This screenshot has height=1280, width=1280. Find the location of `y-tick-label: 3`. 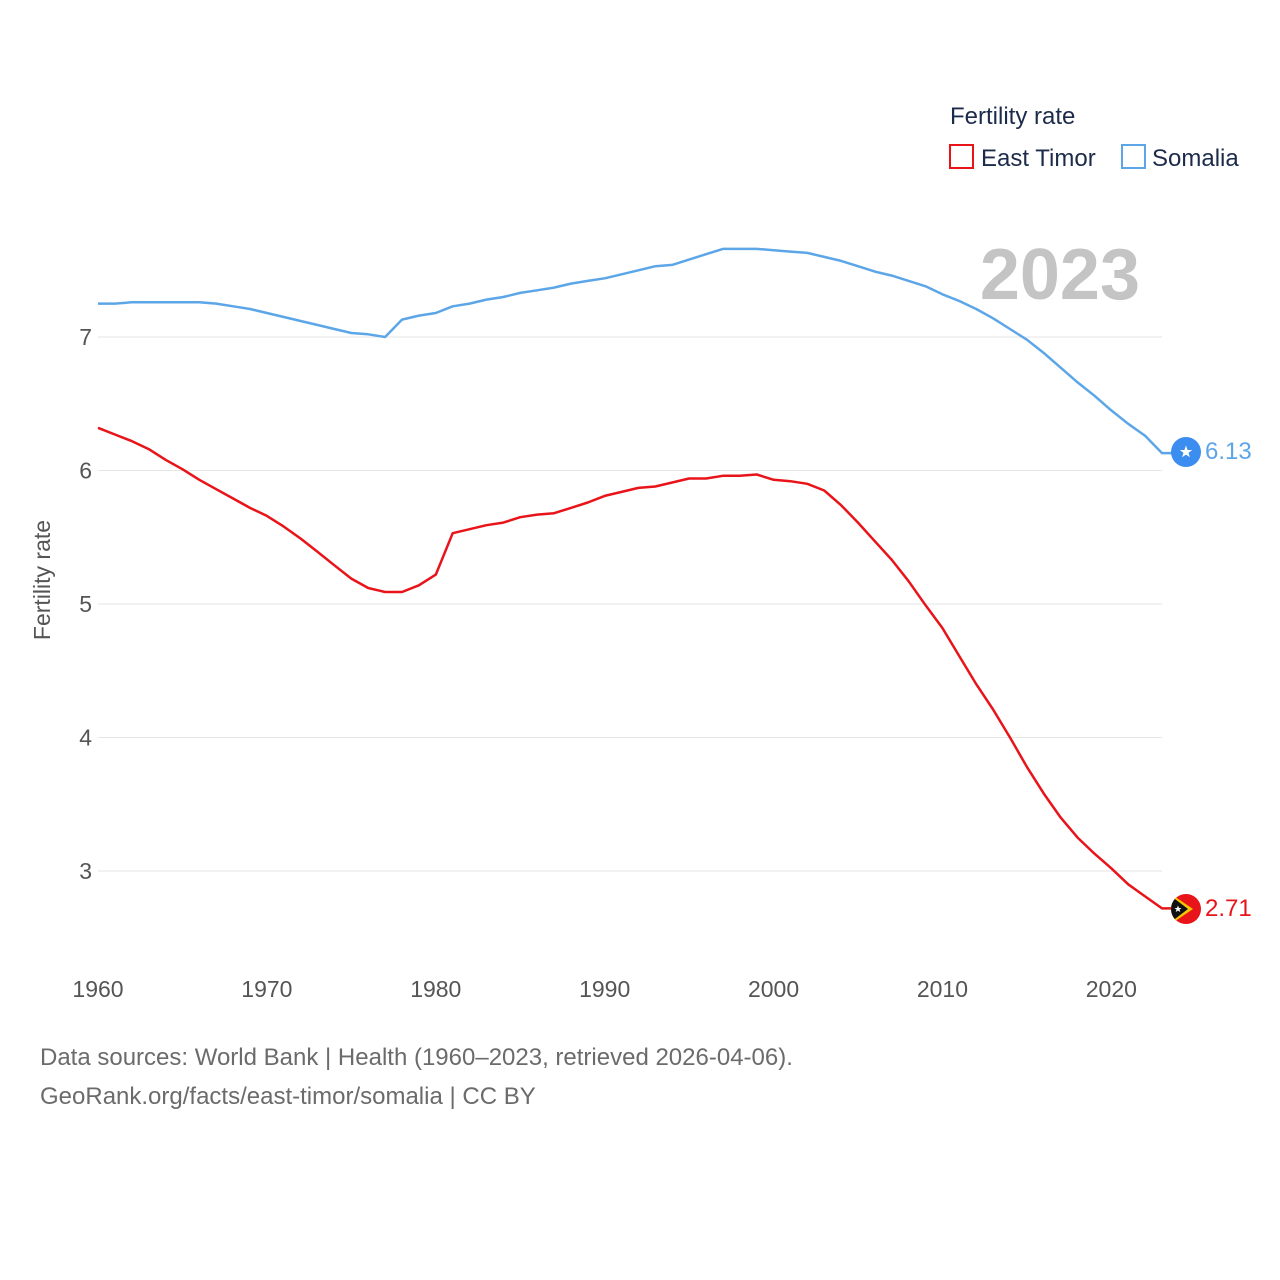

y-tick-label: 3 is located at coordinates (85, 871).